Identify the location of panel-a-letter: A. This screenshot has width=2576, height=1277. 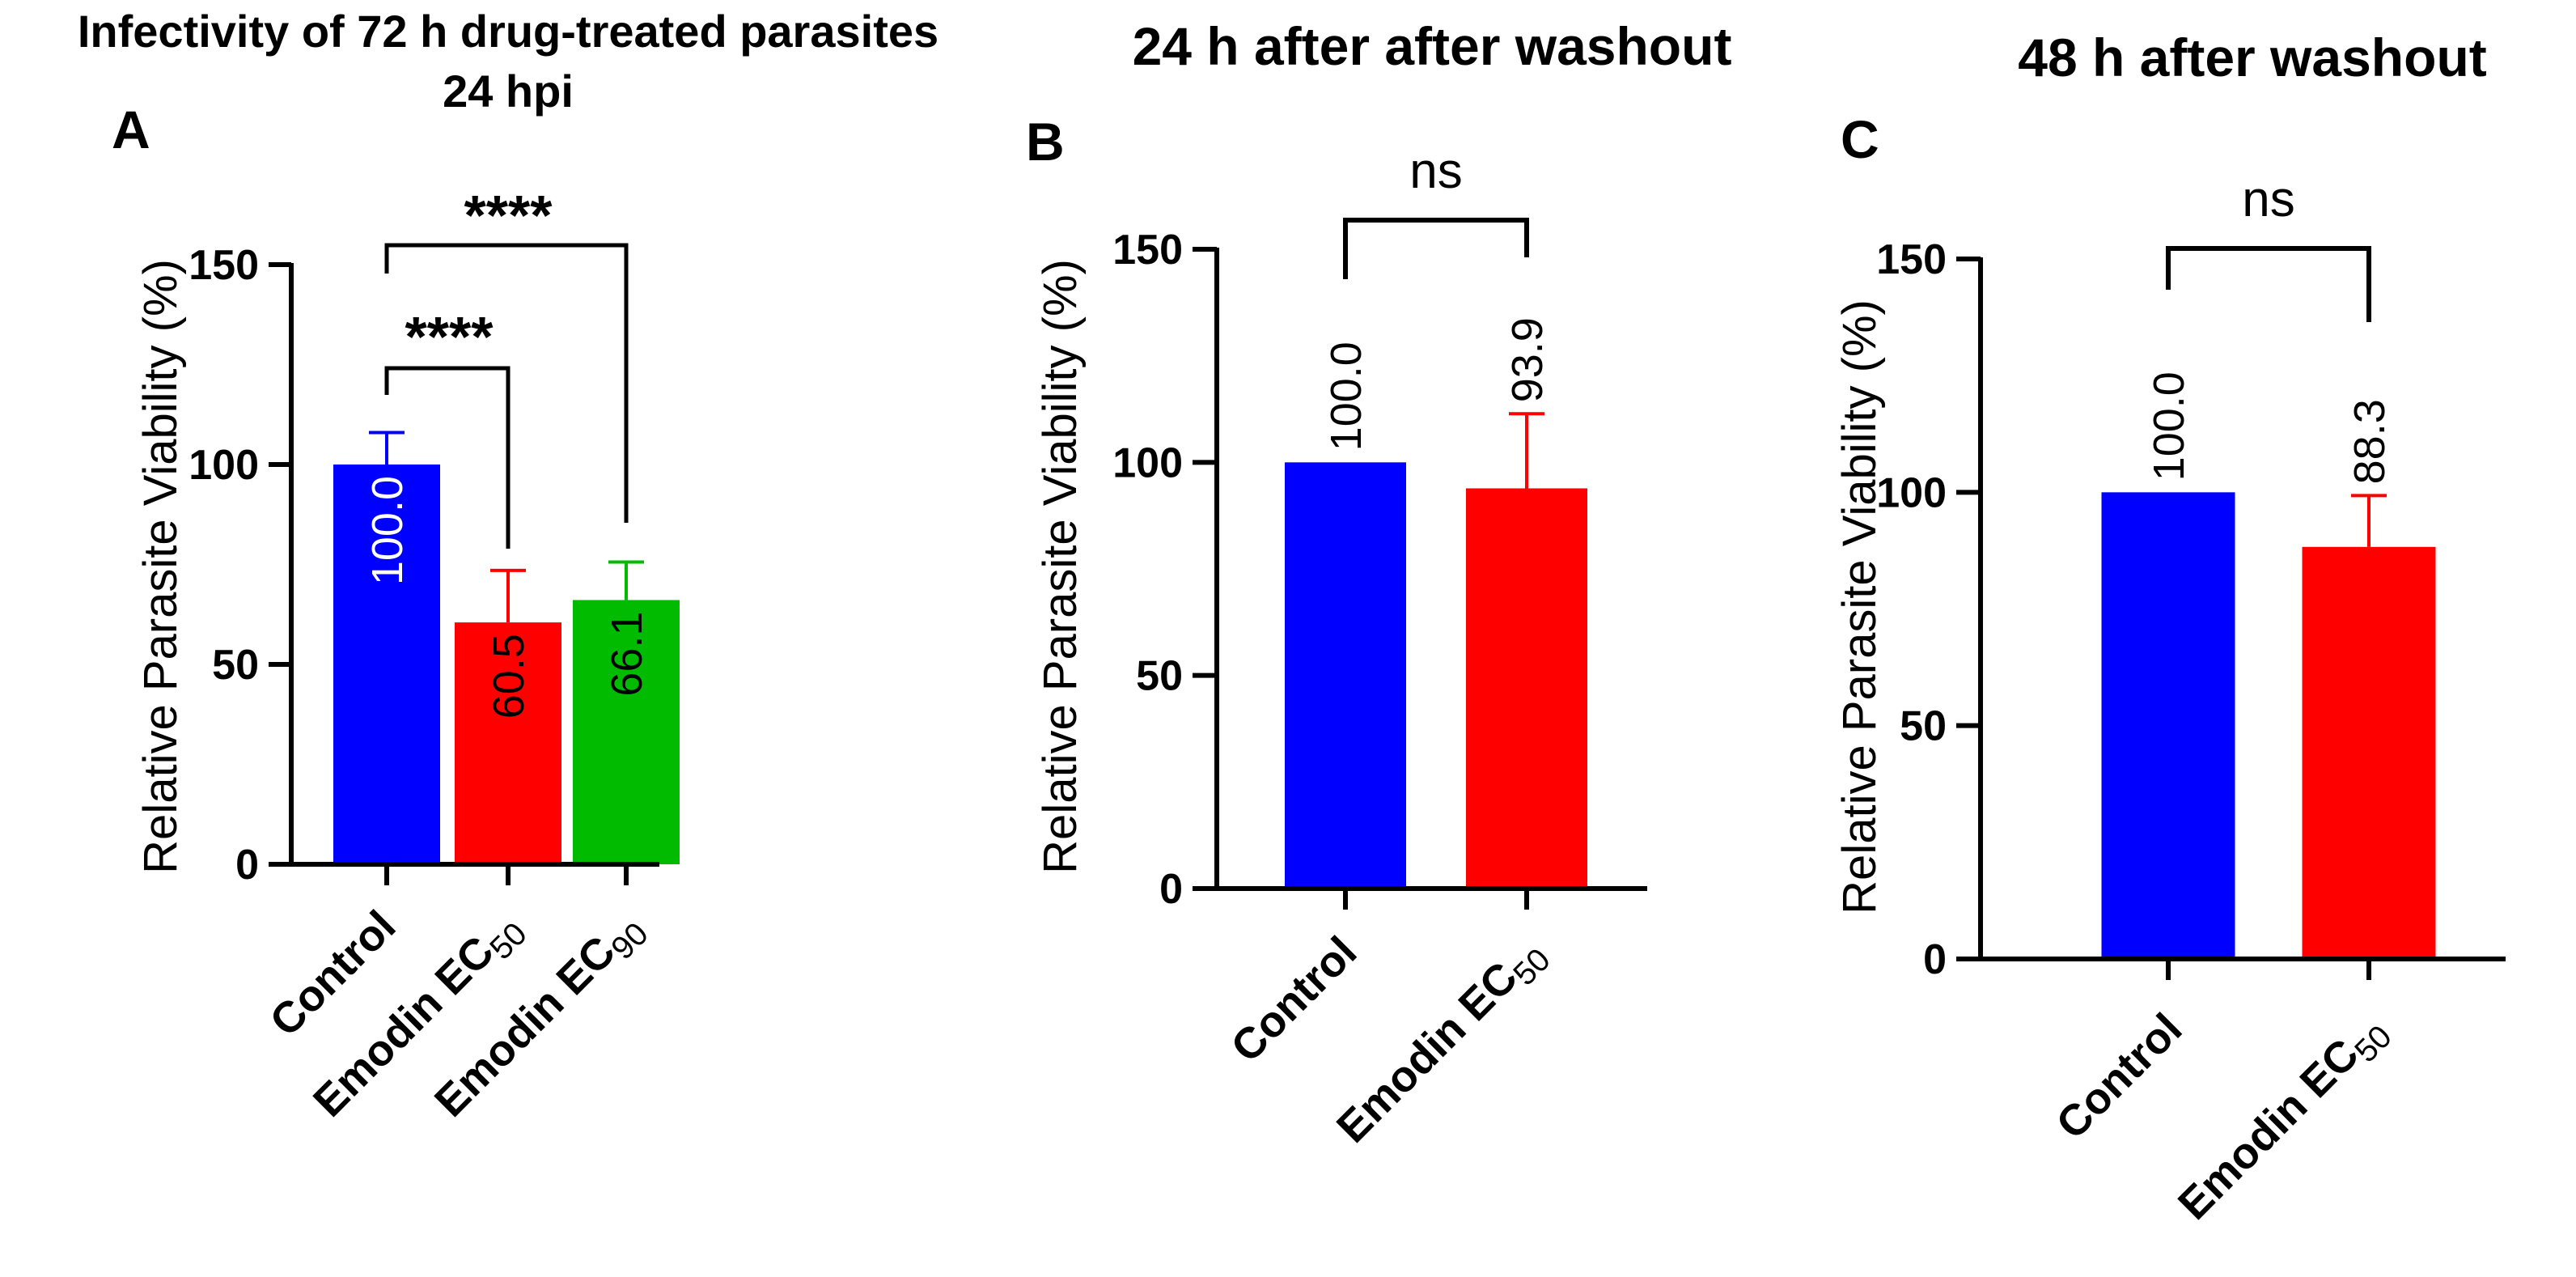
(131, 129).